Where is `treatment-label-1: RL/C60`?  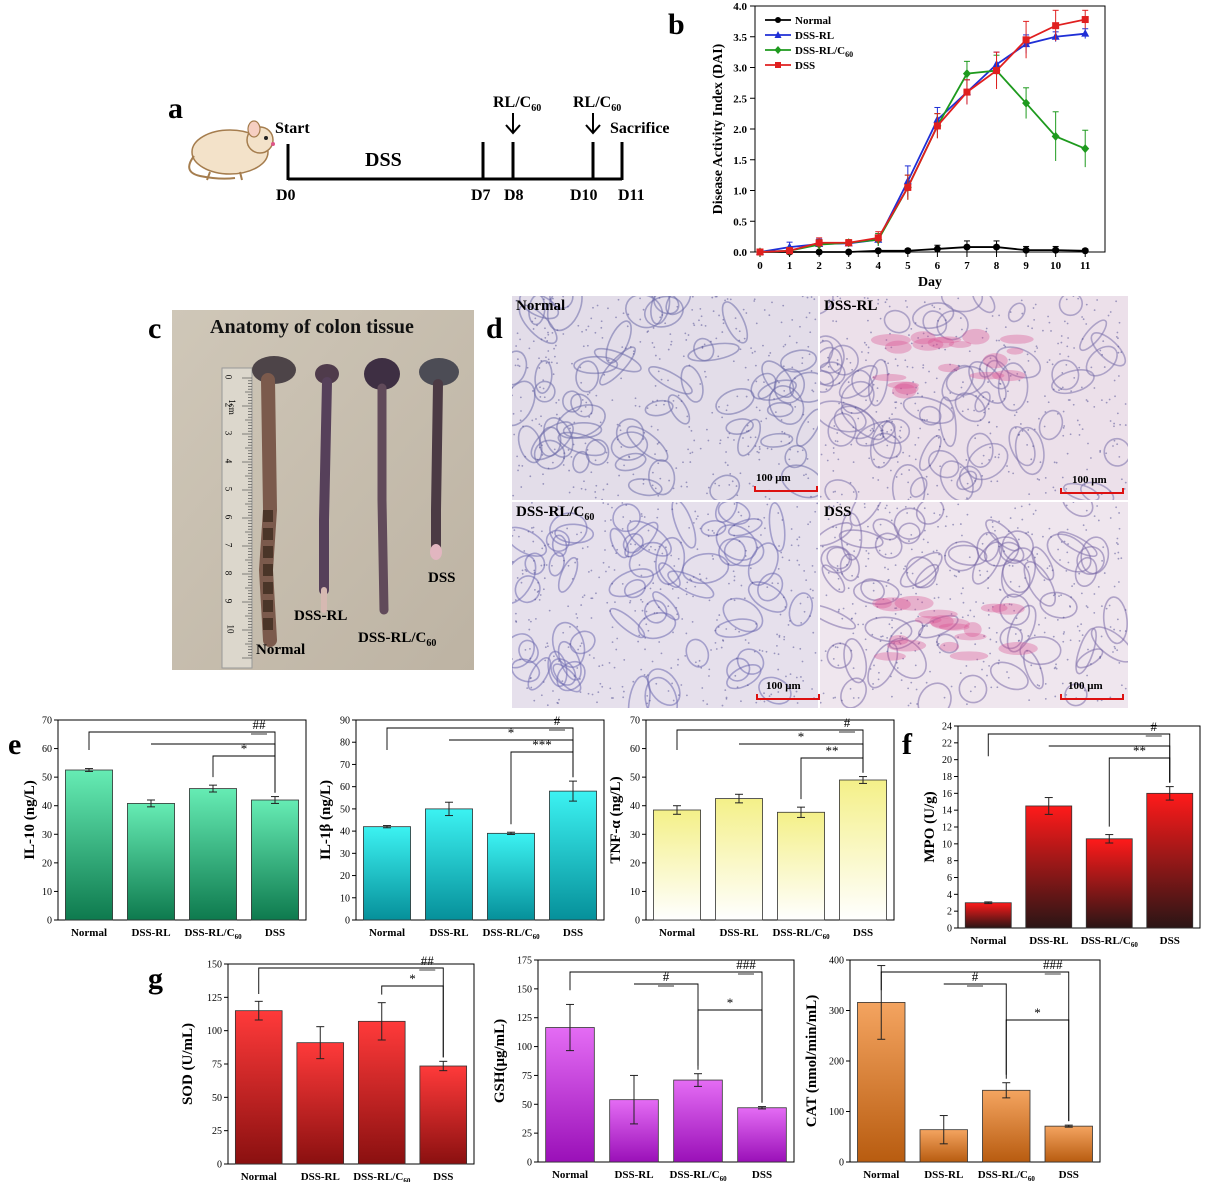
treatment-label-1: RL/C60 is located at coordinates (517, 104).